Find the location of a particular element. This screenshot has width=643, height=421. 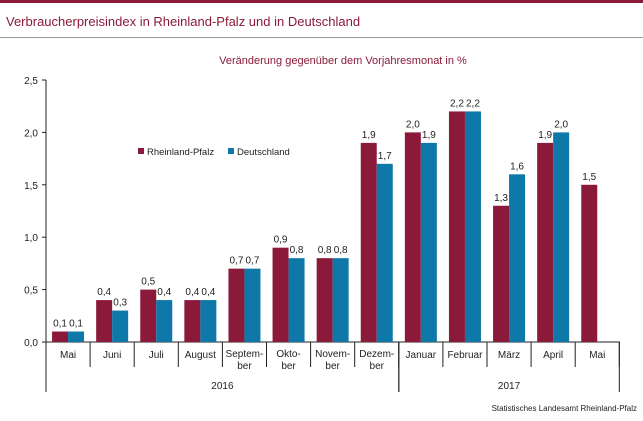

y-tick-label: 0,5 is located at coordinates (31, 291).